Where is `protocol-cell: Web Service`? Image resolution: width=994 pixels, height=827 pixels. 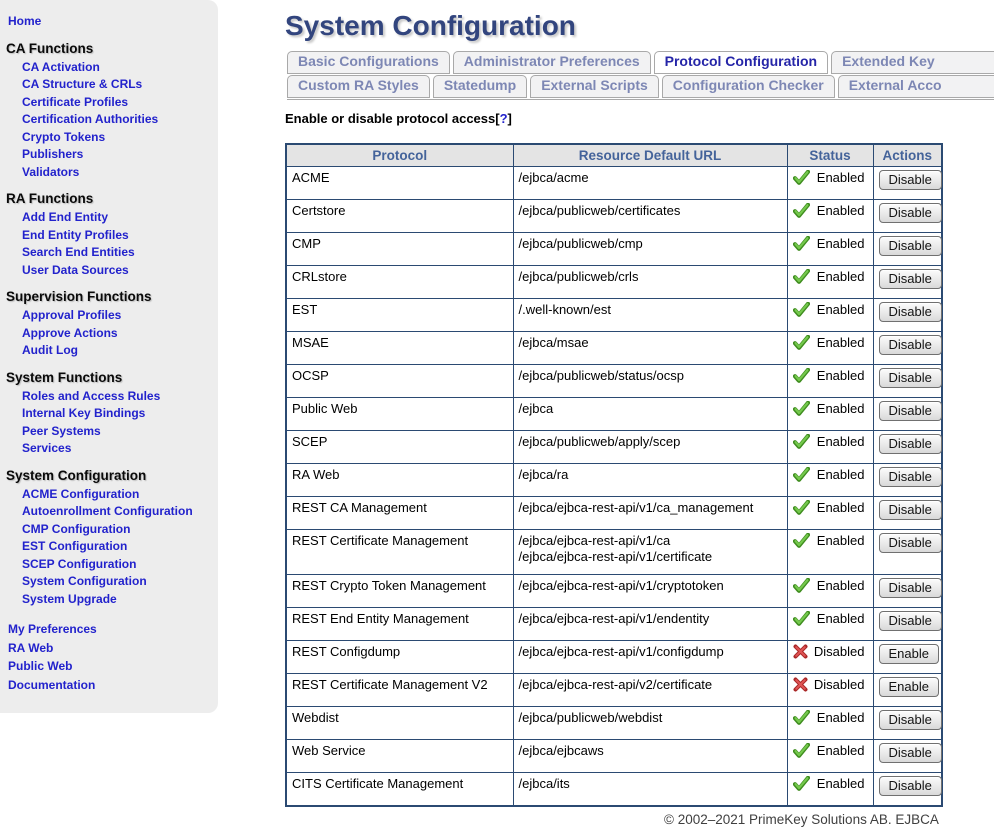
protocol-cell: Web Service is located at coordinates (399, 756).